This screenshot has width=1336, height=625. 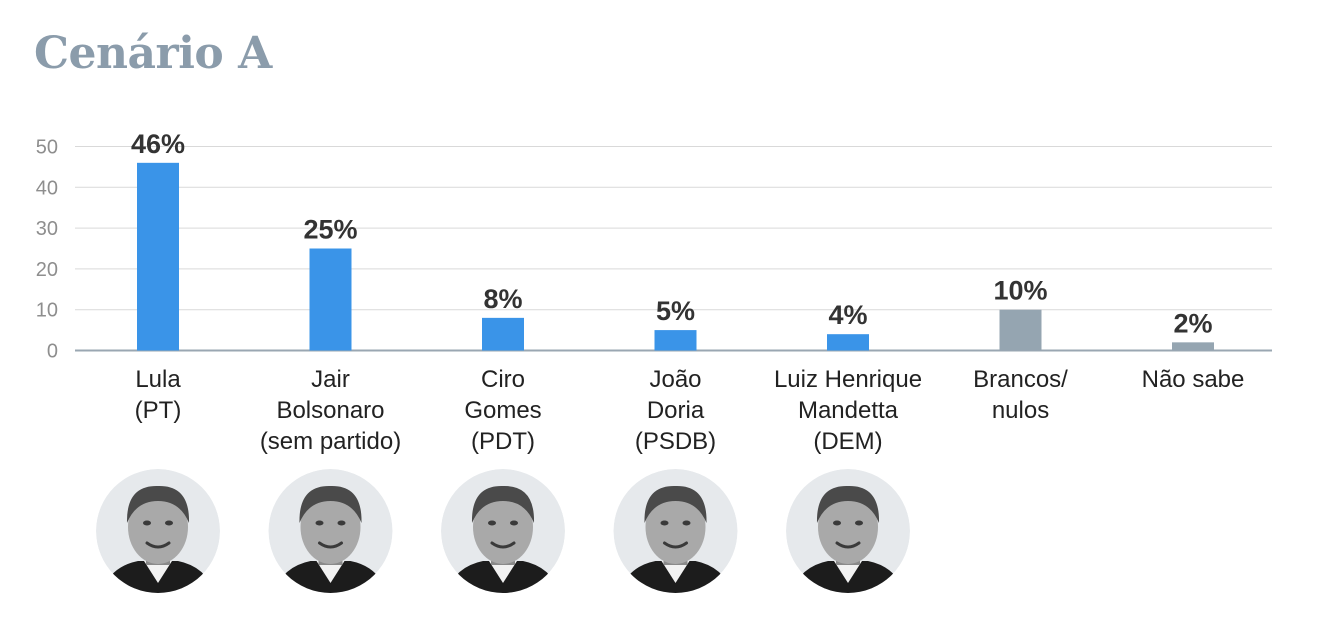 I want to click on y-tick-label: 50, so click(x=47, y=148).